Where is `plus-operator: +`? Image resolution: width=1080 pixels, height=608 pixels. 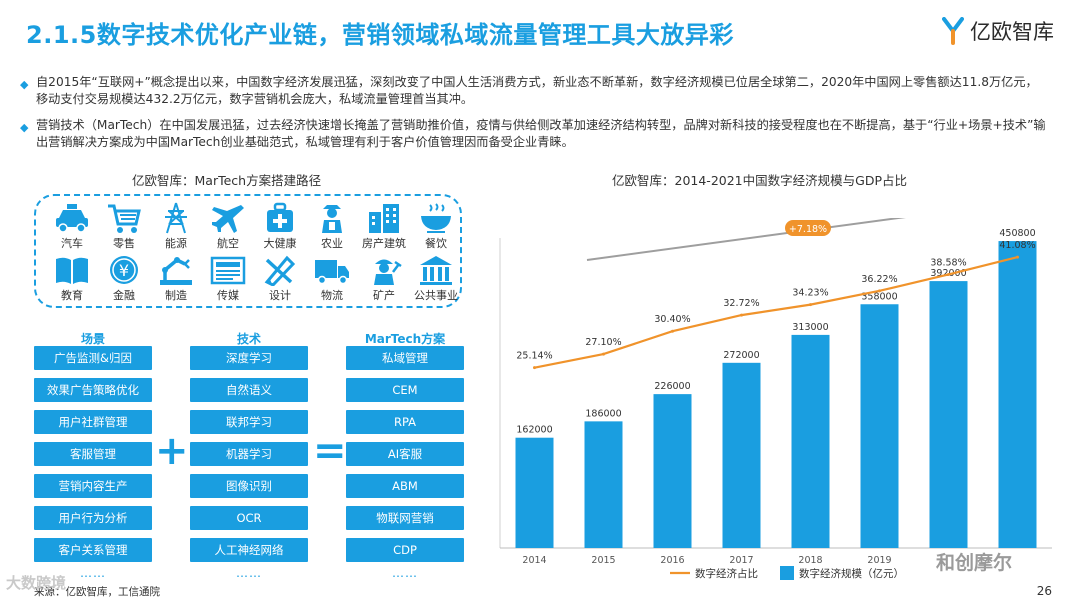
plus-operator: + is located at coordinates (172, 451).